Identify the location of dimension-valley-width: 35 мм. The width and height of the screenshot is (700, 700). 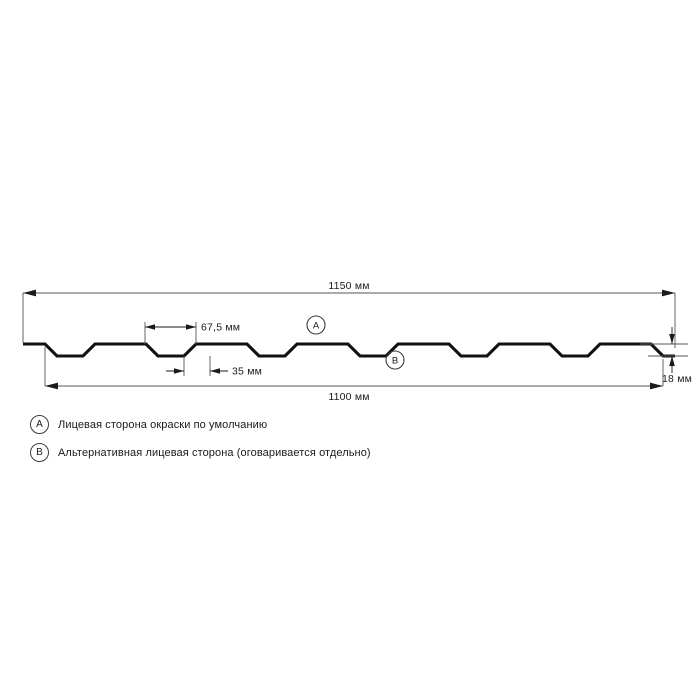
(214, 367).